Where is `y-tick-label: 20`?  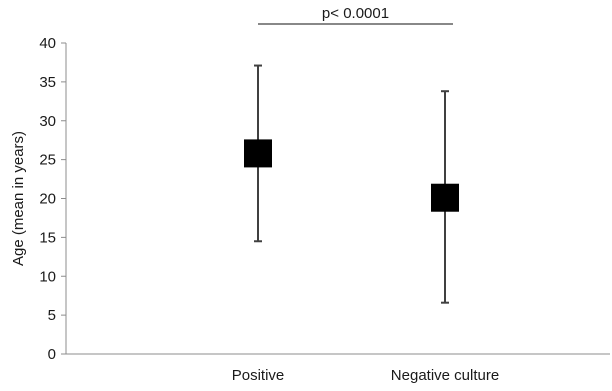 y-tick-label: 20 is located at coordinates (47, 199).